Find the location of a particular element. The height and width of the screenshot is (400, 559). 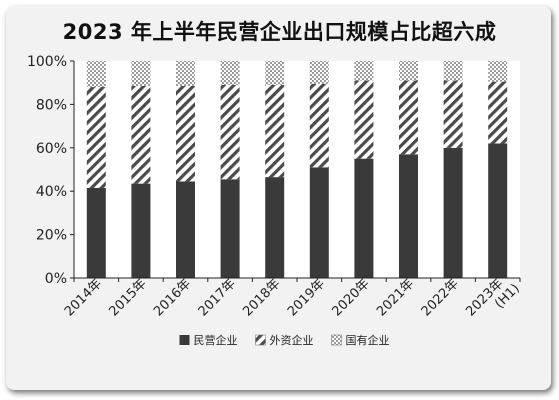

y-tick-label: 80% is located at coordinates (51, 105).